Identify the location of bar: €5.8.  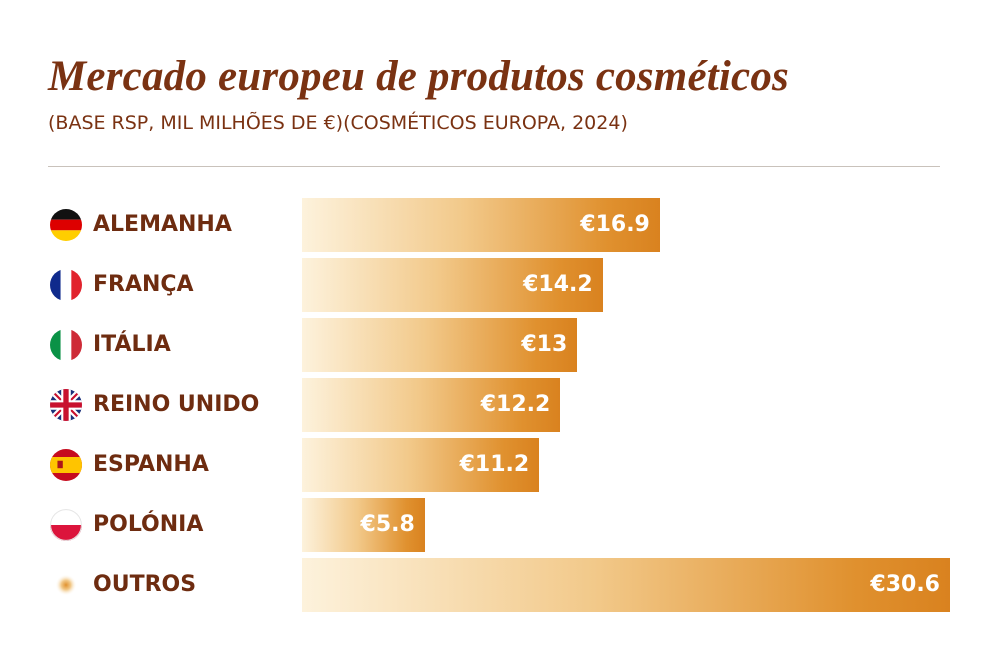
(363, 525).